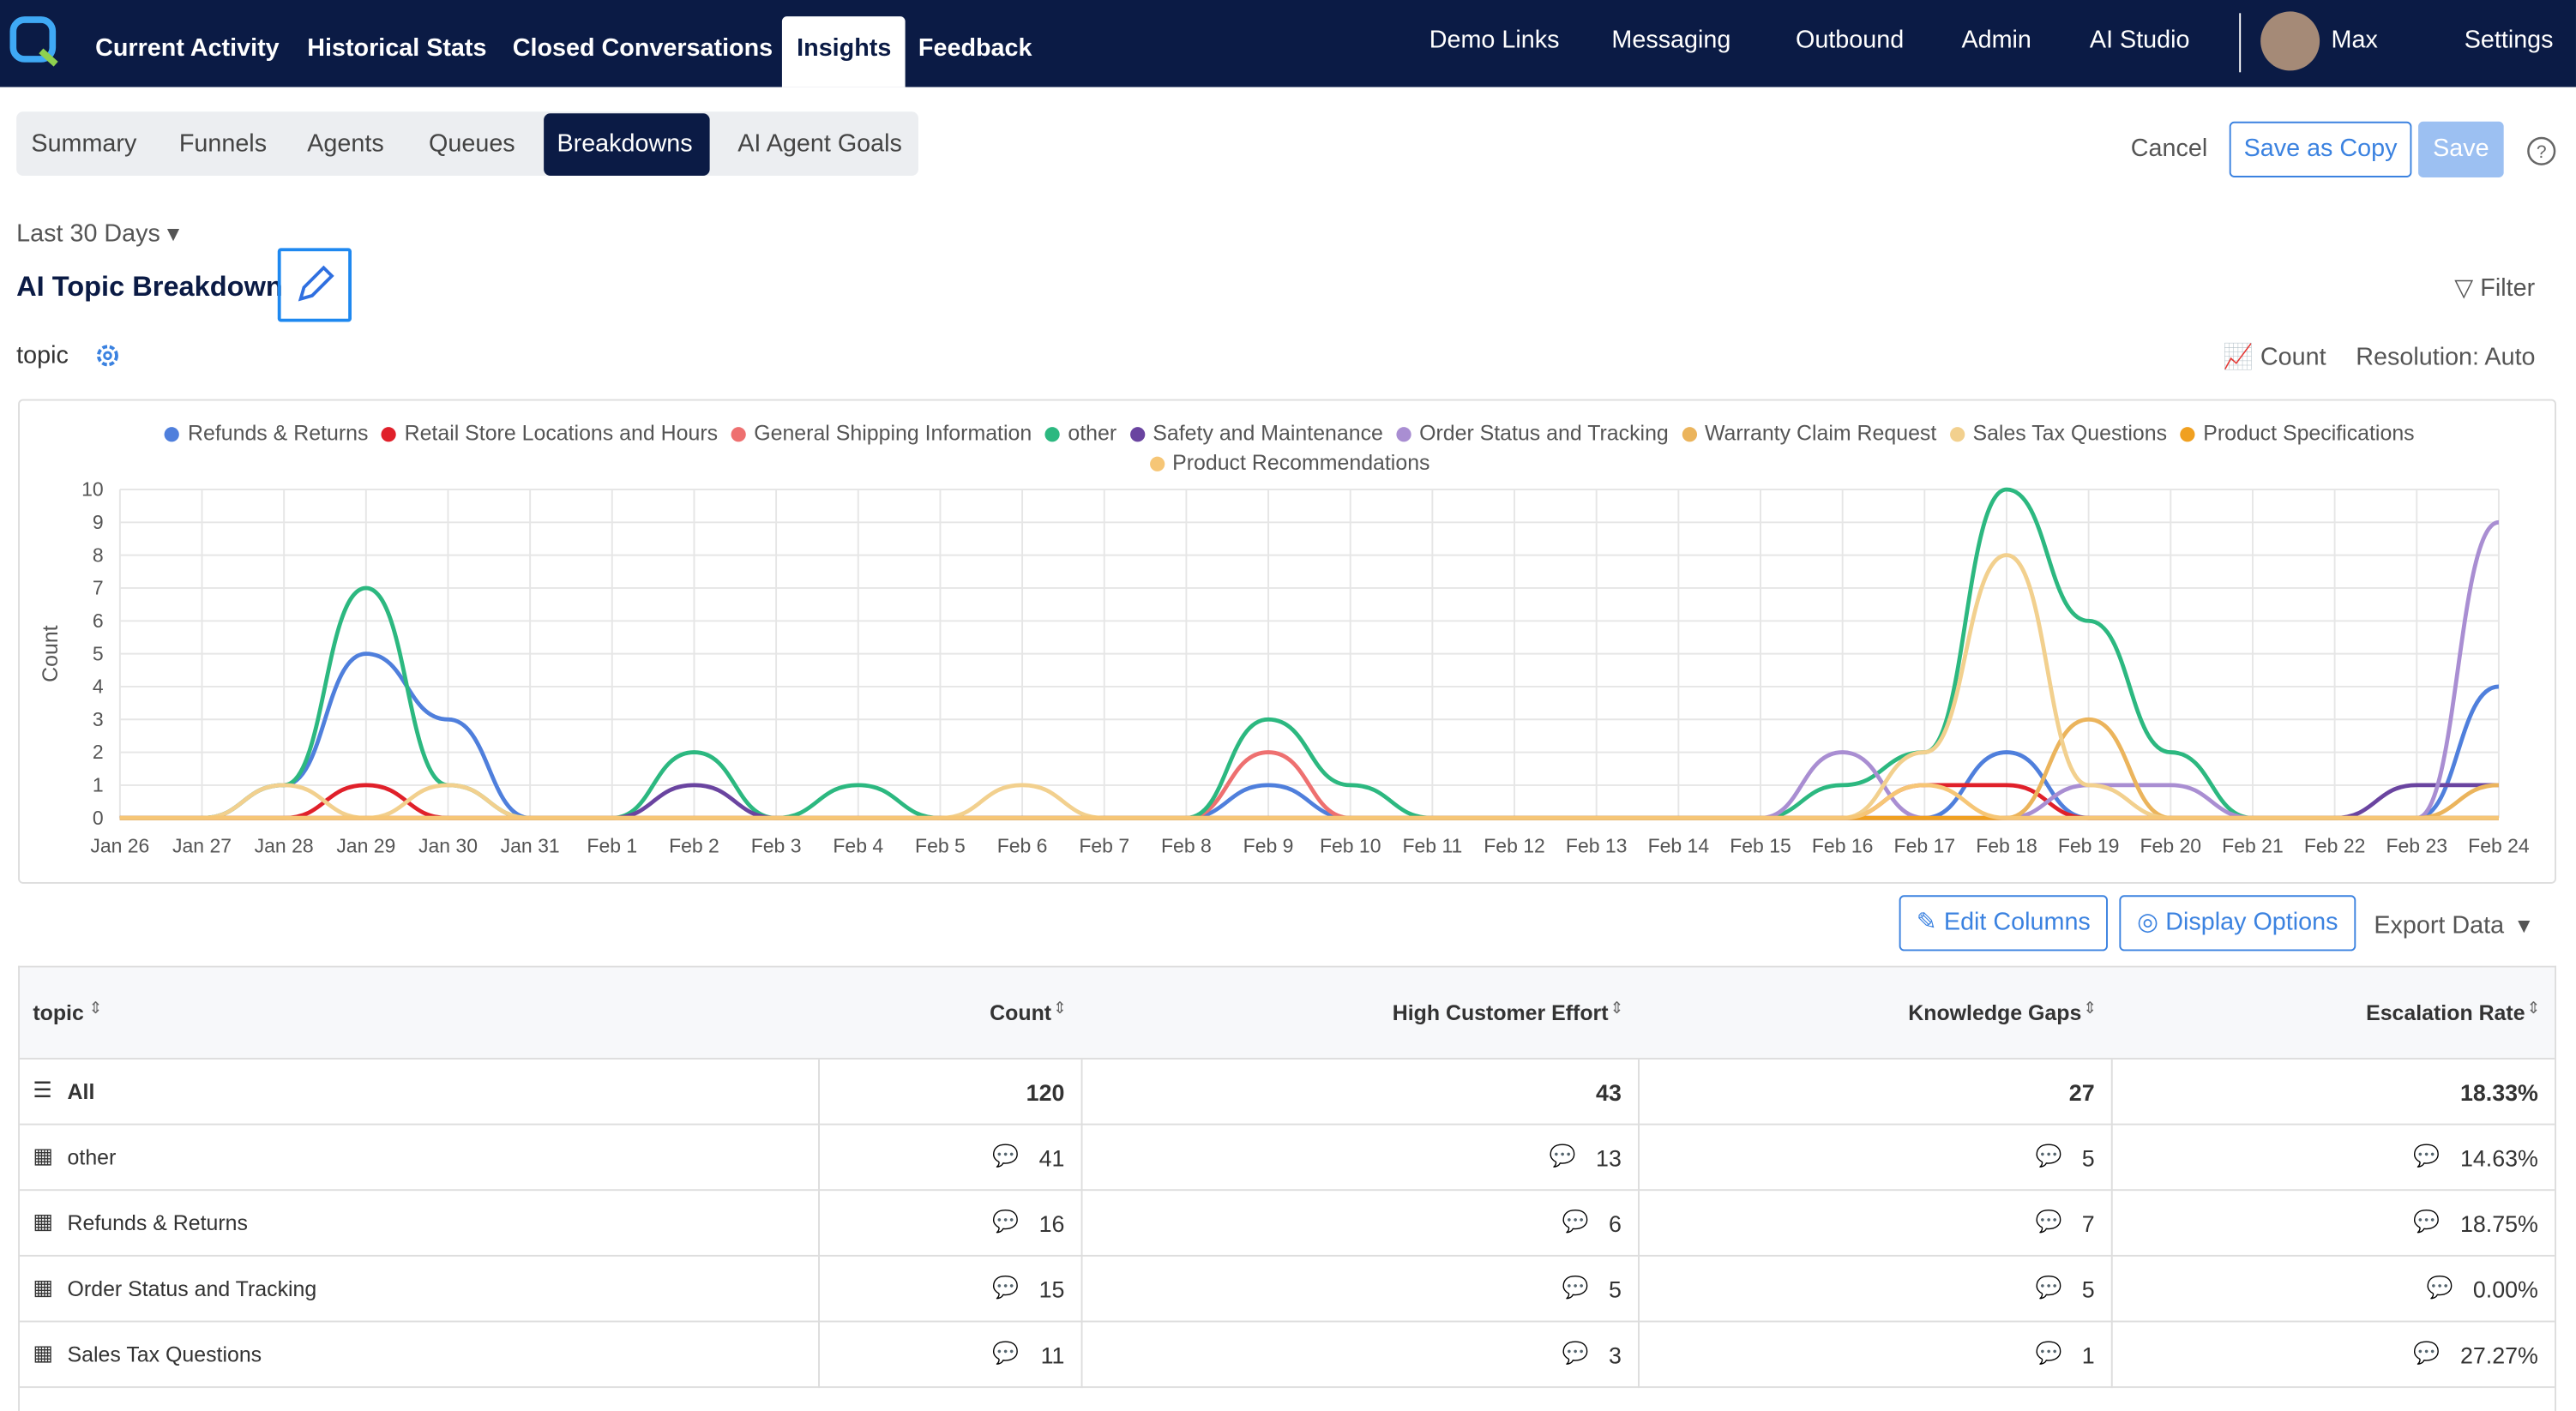  I want to click on x-tick-label: Feb 1, so click(612, 845).